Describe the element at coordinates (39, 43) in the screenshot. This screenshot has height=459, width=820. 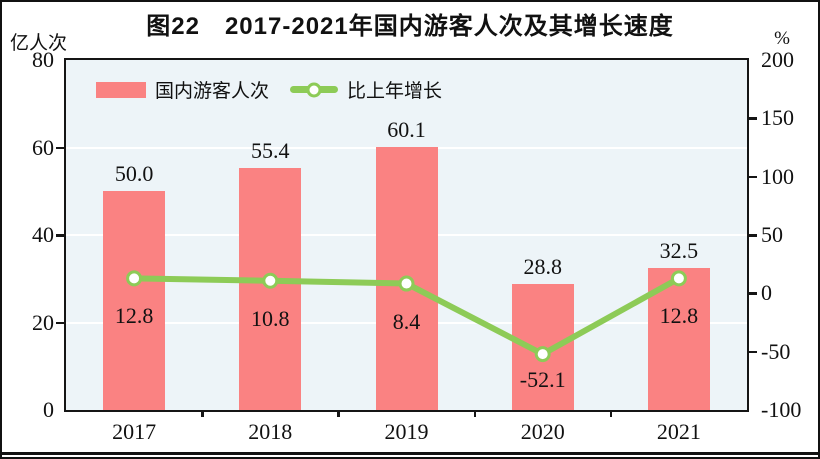
I see `left-axis-unit-label: 亿人次` at that location.